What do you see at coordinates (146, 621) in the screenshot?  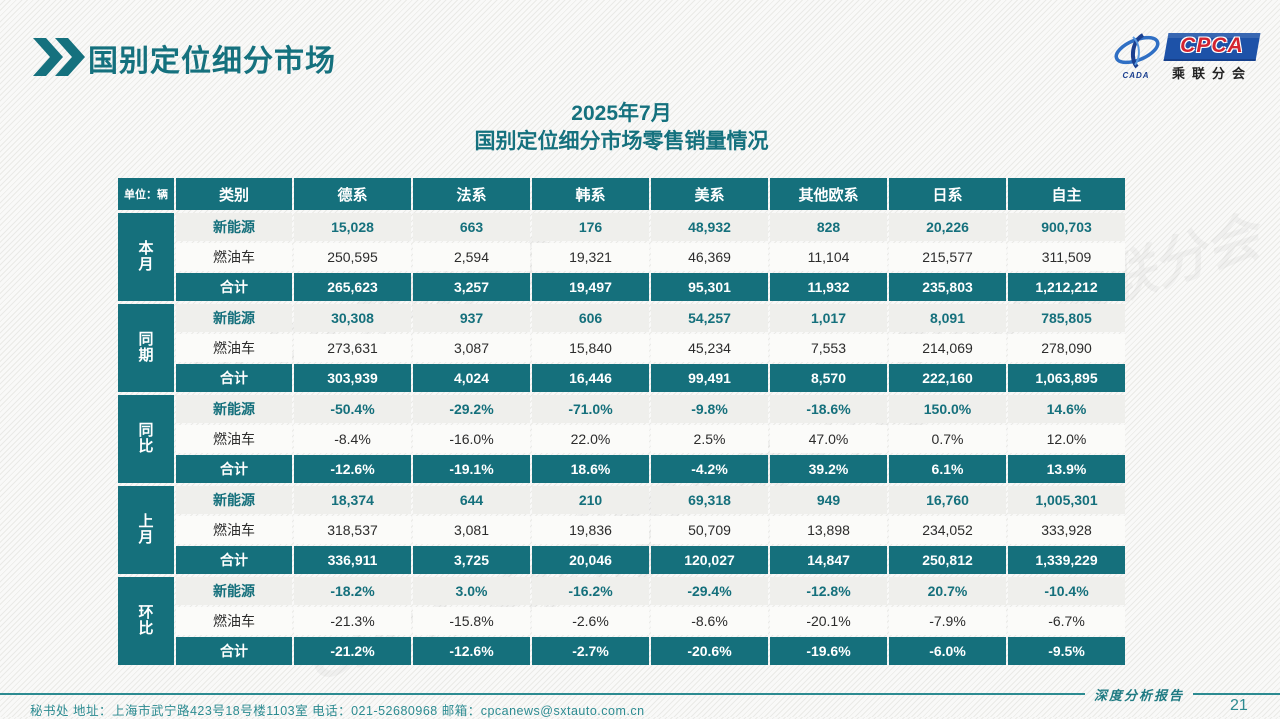 I see `group-label-cell: 环 比` at bounding box center [146, 621].